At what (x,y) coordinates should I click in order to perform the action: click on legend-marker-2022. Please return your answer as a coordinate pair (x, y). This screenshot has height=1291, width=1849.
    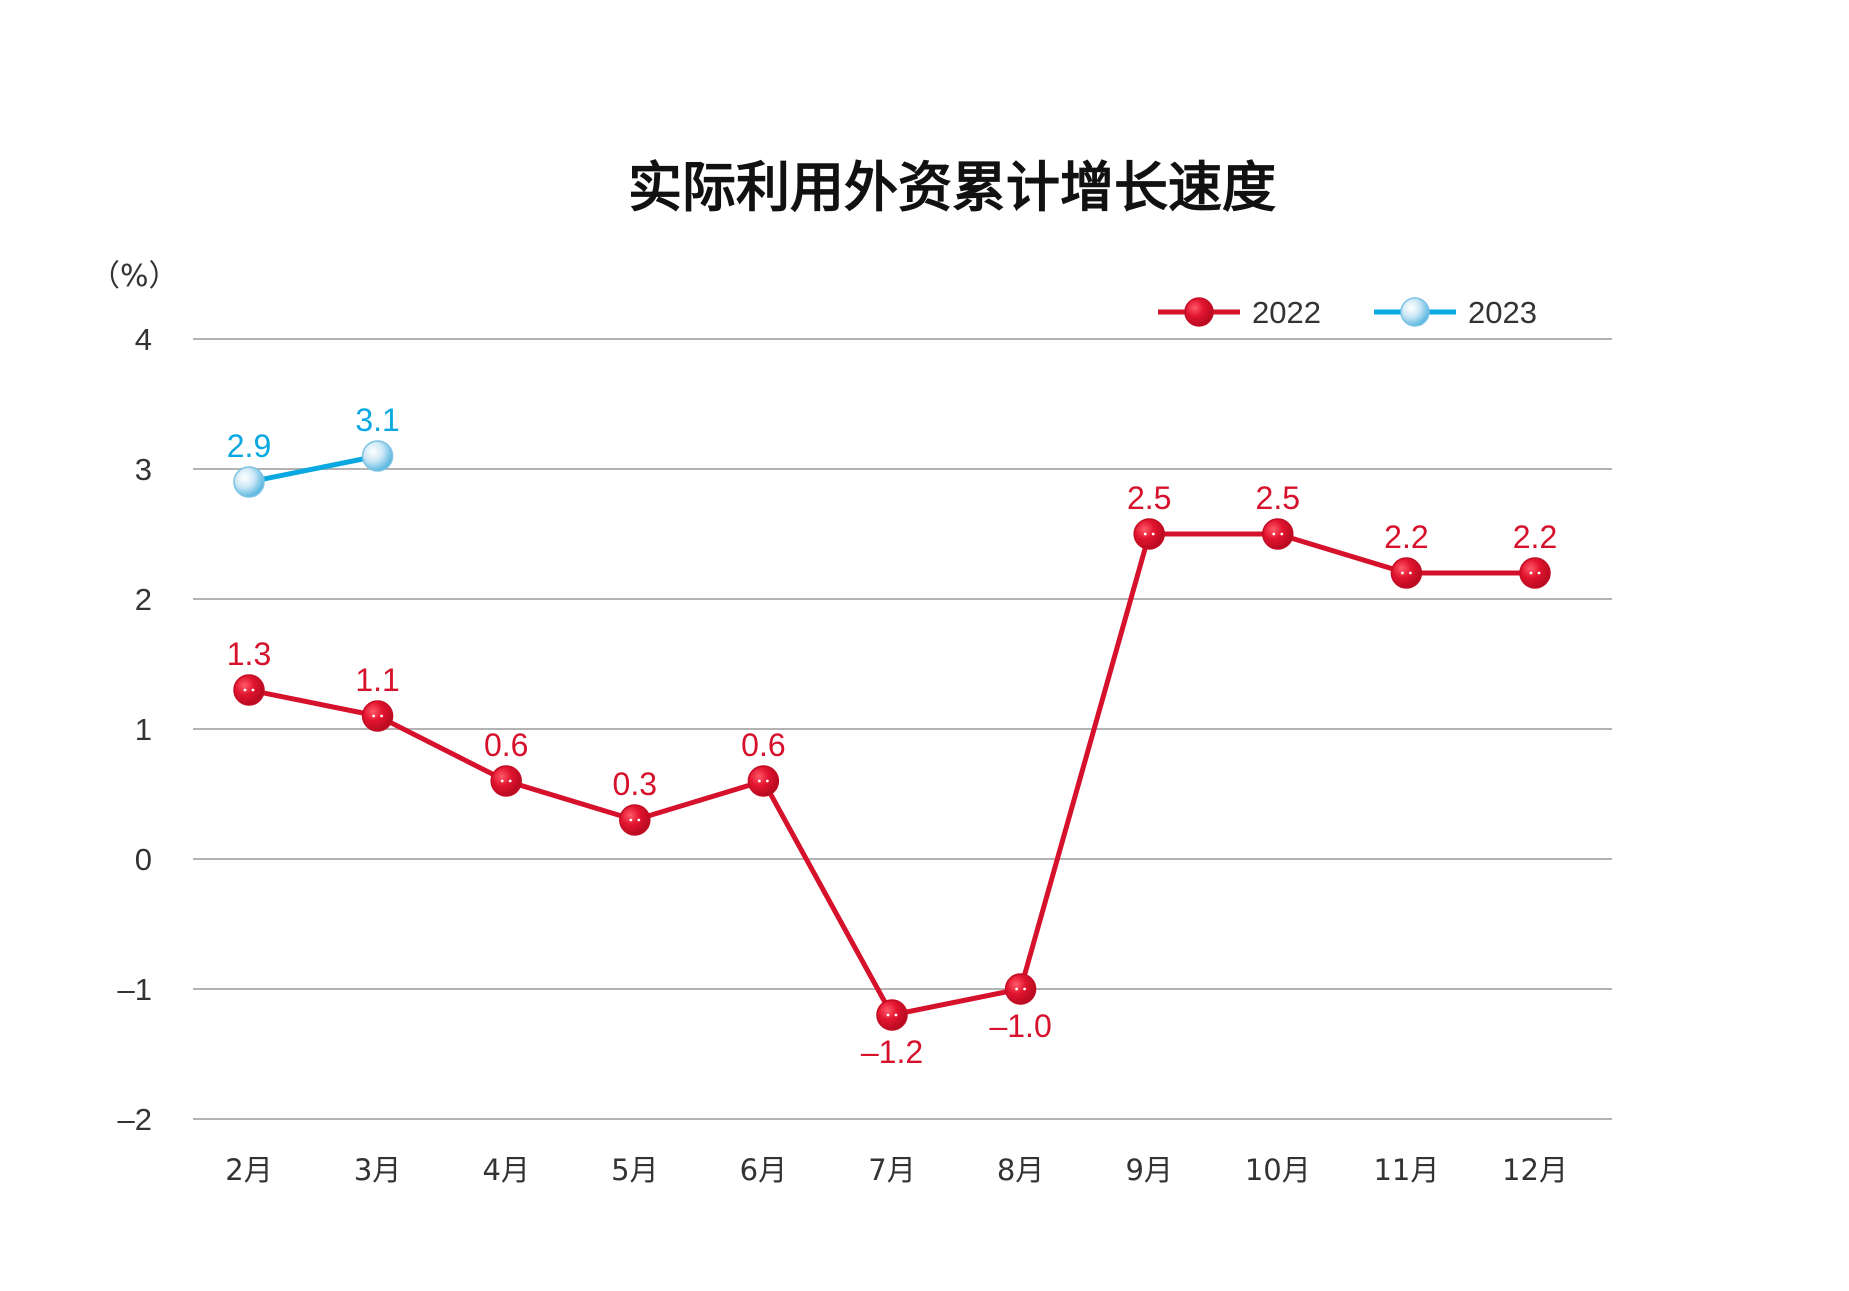
    Looking at the image, I should click on (1199, 312).